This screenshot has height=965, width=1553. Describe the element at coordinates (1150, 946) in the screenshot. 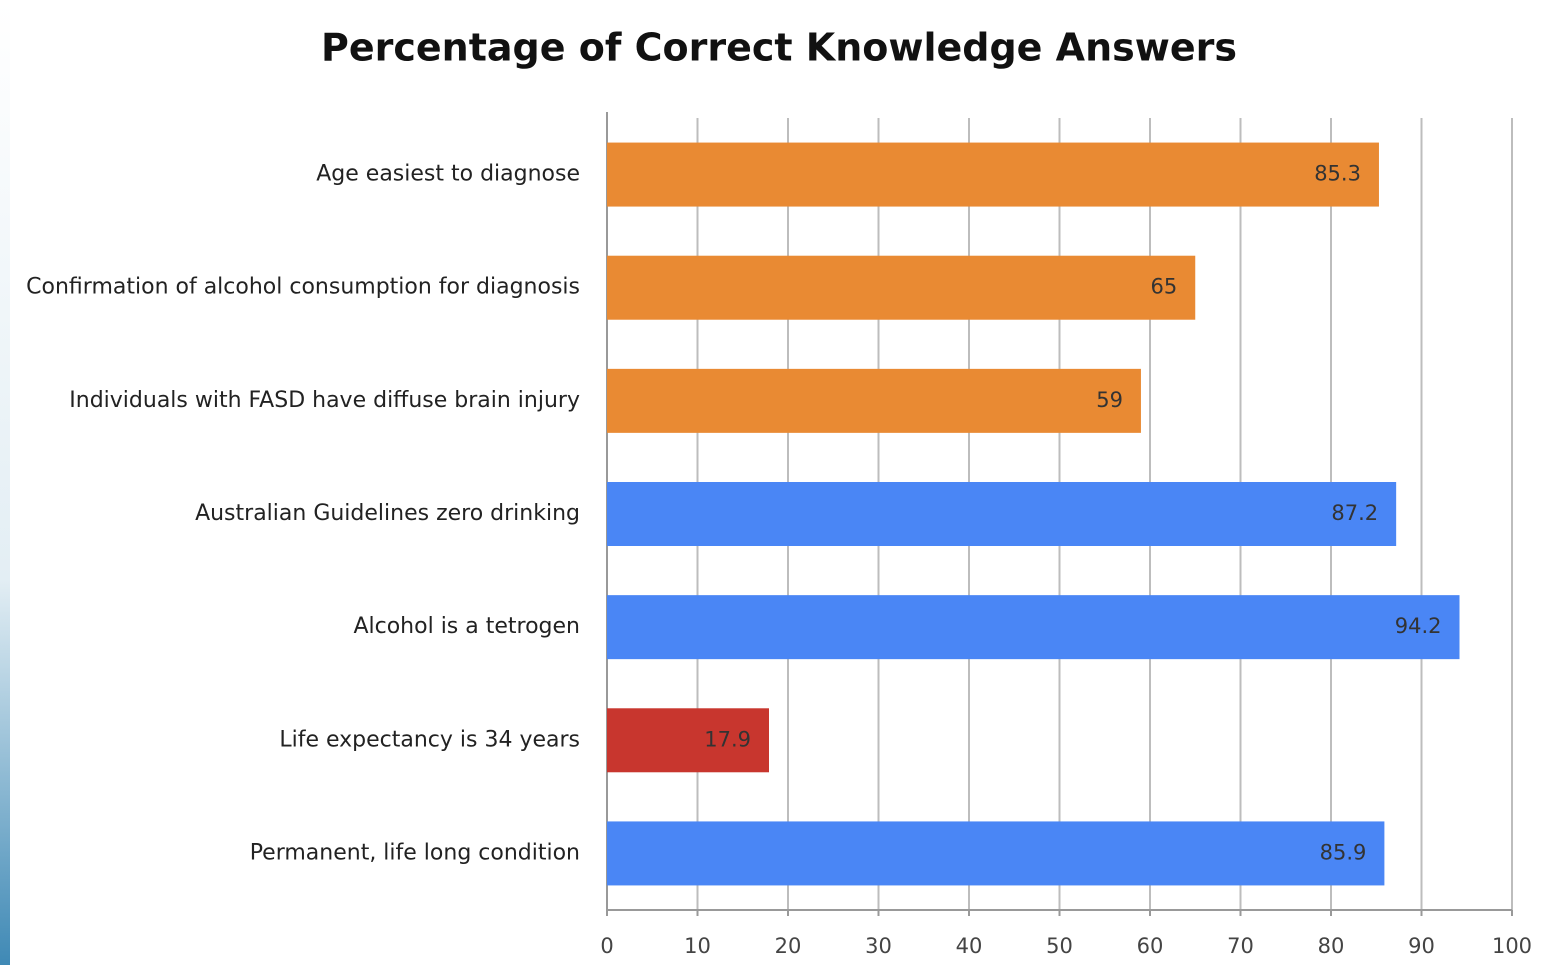

I see `x-tick-label: 60` at that location.